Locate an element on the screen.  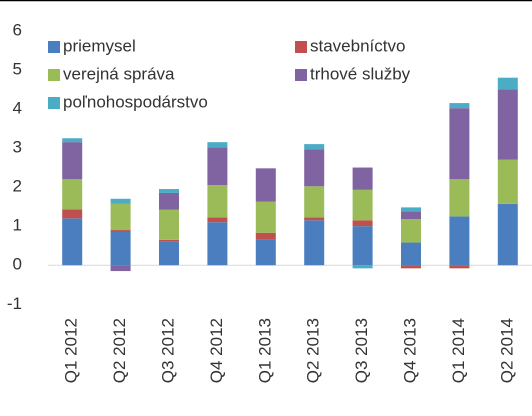
x-tick-label: Q1 2012 is located at coordinates (71, 350).